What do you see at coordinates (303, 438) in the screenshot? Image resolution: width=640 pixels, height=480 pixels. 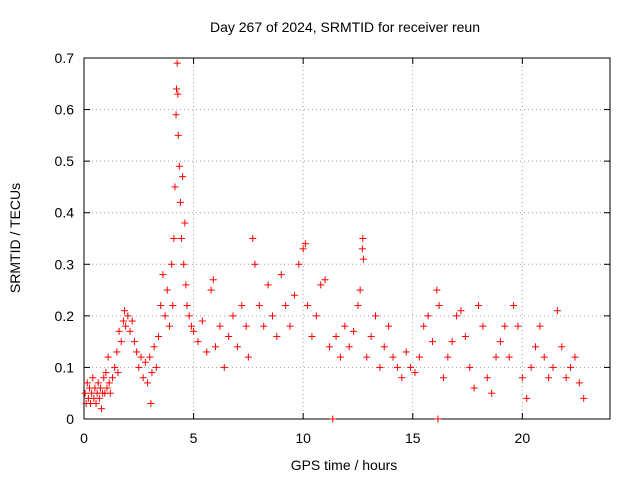 I see `x-tick-label: 10` at bounding box center [303, 438].